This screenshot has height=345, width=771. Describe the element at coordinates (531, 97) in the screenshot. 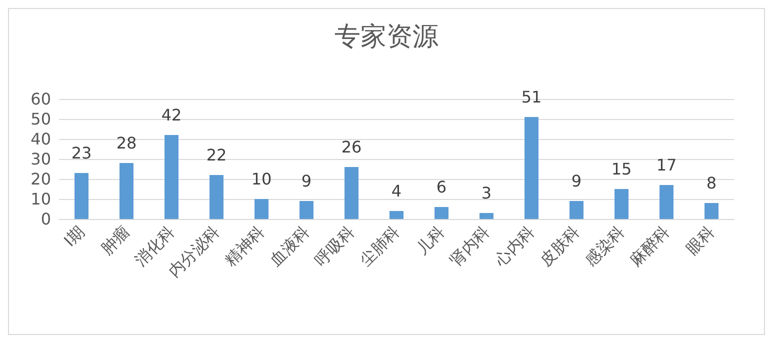

I see `data-label: 51` at that location.